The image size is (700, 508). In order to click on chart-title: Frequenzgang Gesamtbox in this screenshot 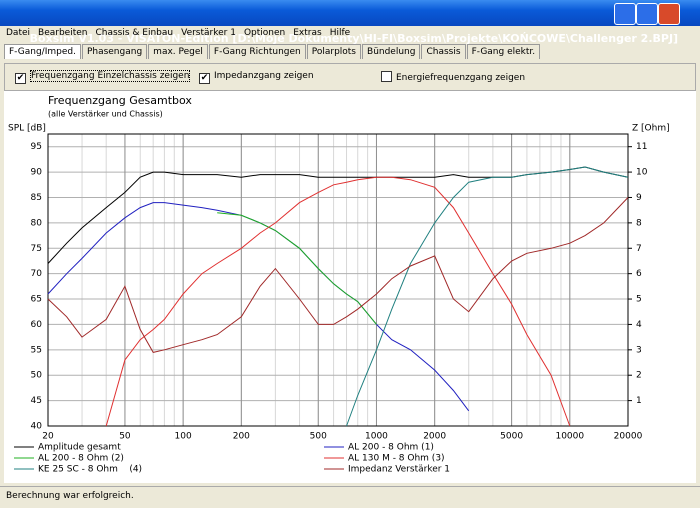, I will do `click(120, 100)`.